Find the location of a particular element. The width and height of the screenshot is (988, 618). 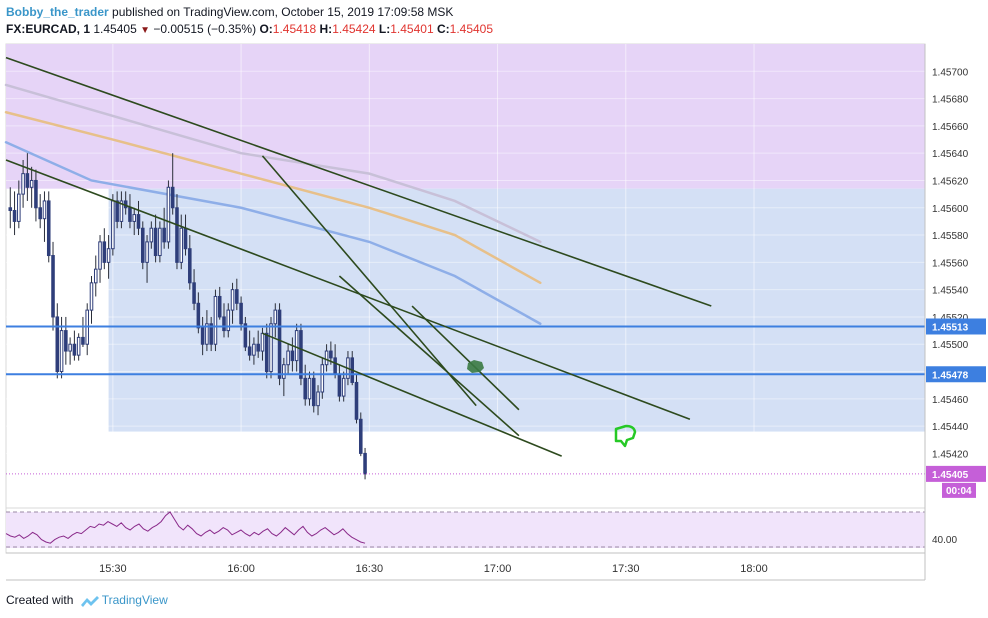

price-tick-label: 1.45420 is located at coordinates (950, 454).